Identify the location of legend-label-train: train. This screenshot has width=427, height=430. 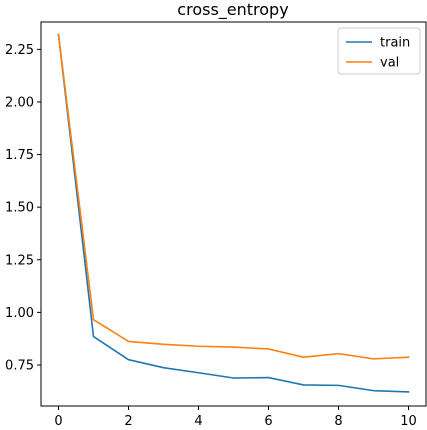
(395, 43).